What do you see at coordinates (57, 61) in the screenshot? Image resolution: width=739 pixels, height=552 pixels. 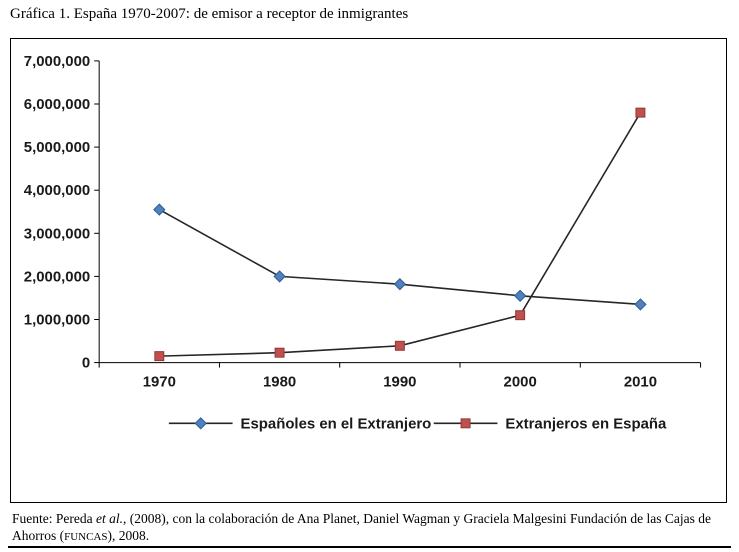 I see `y-tick-label: 7,000,000` at bounding box center [57, 61].